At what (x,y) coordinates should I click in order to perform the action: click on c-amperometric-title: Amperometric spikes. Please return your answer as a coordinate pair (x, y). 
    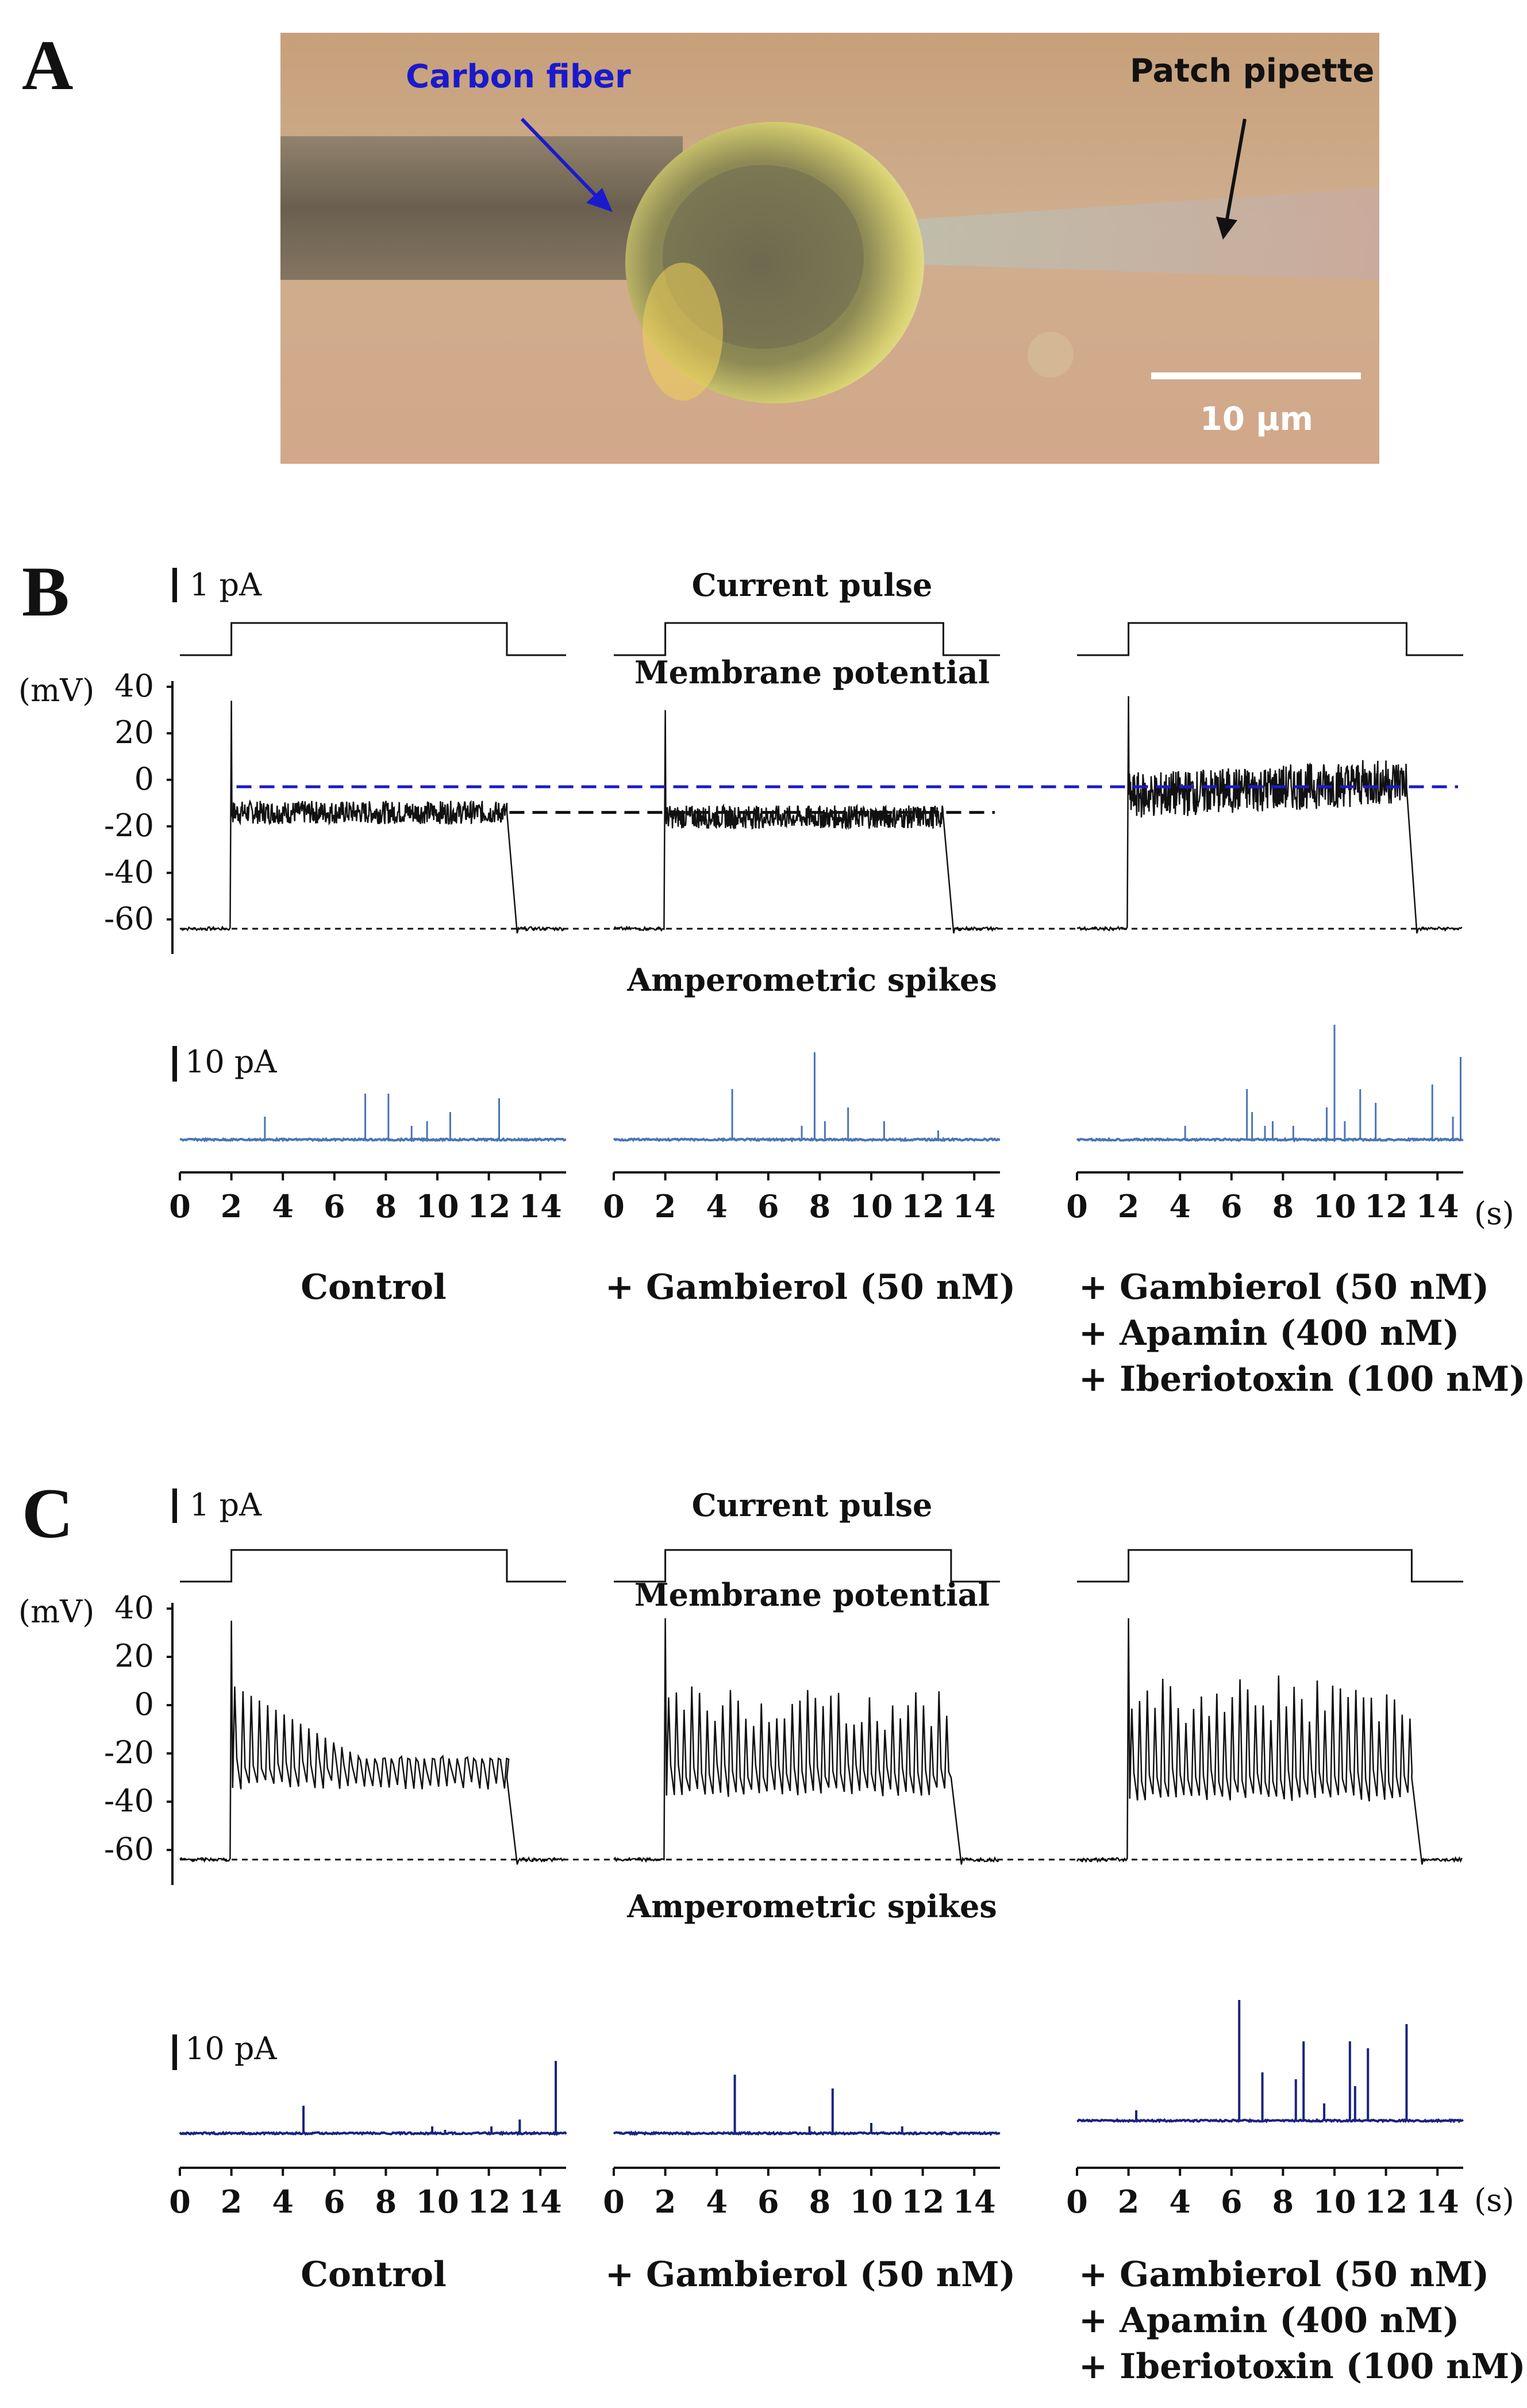
    Looking at the image, I should click on (812, 1906).